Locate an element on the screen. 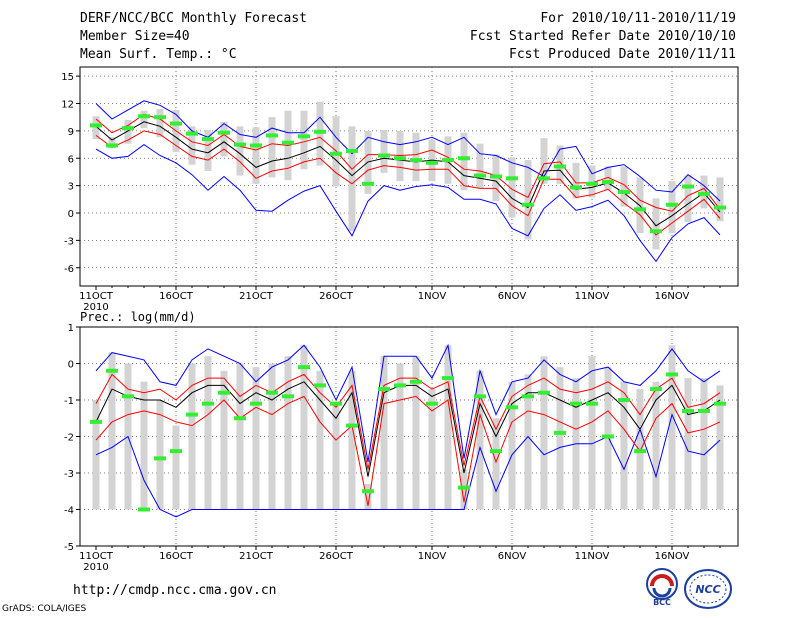  bcc-logo: BCC is located at coordinates (662, 587).